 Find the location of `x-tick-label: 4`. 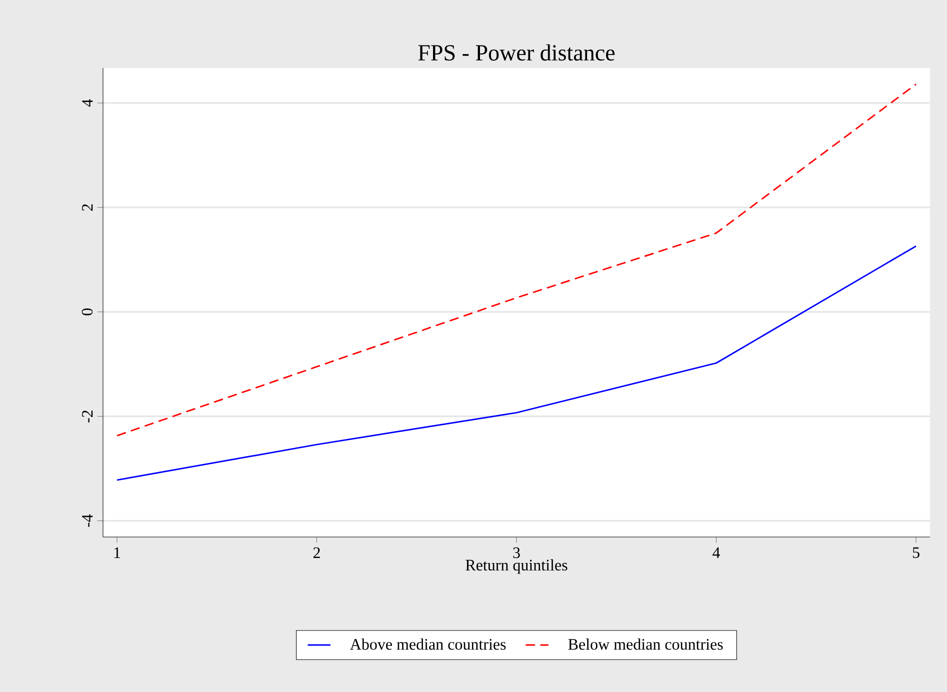

x-tick-label: 4 is located at coordinates (716, 552).